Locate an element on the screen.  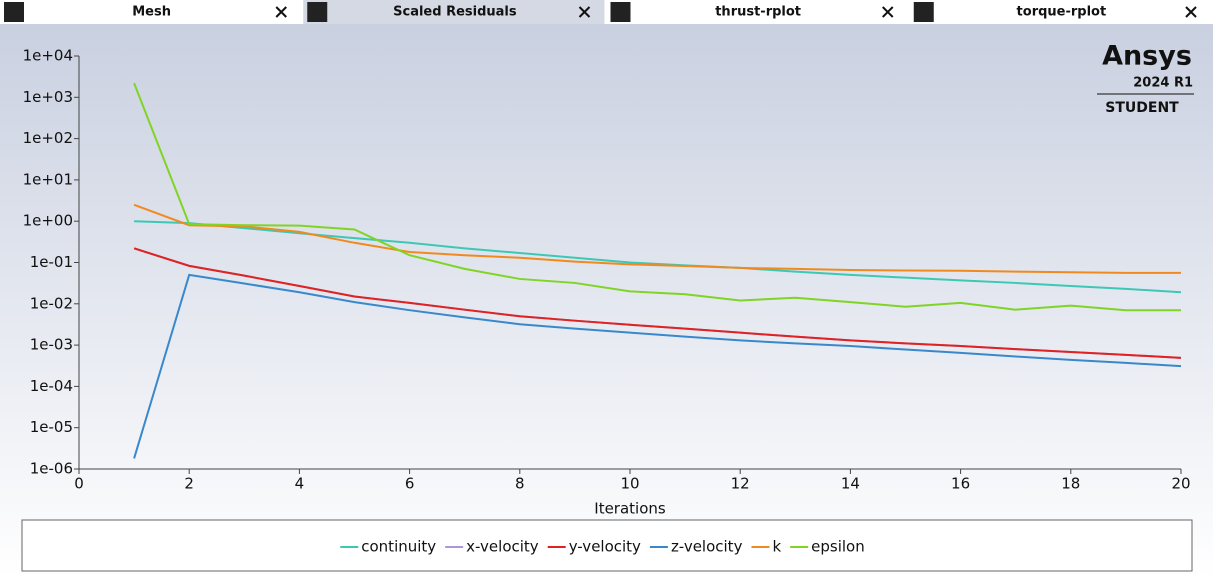
y-tick-label: 1e+03 is located at coordinates (48, 97).